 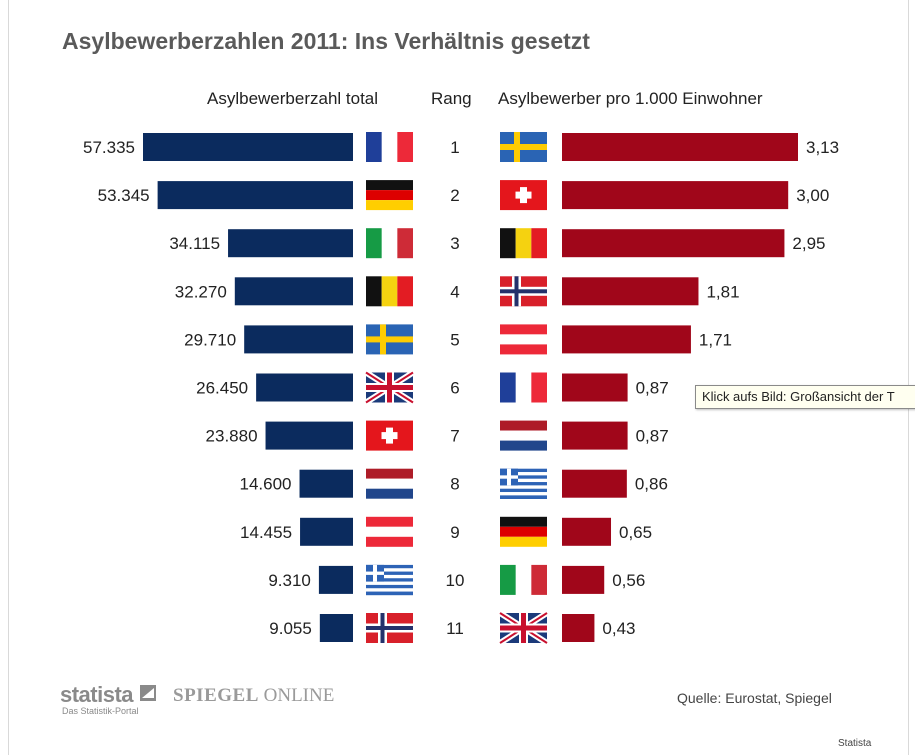 What do you see at coordinates (290, 628) in the screenshot?
I see `total-value-label: 9.055` at bounding box center [290, 628].